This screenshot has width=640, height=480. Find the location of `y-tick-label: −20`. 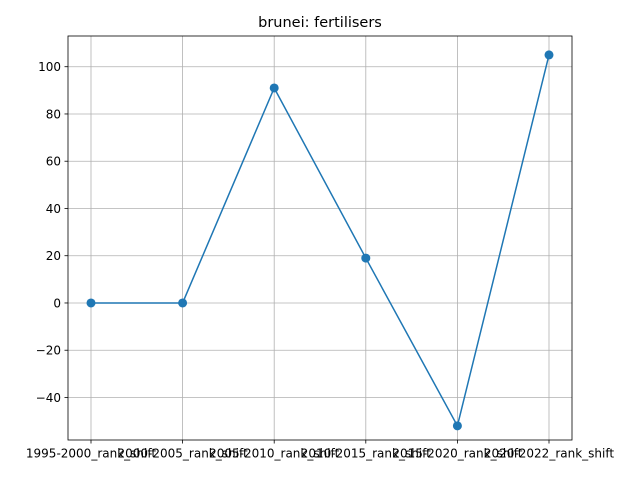

y-tick-label: −20 is located at coordinates (48, 351).